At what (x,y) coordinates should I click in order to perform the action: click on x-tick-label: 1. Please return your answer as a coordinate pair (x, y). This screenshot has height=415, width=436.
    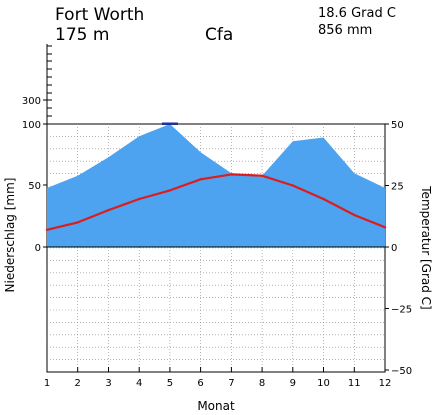
    Looking at the image, I should click on (47, 383).